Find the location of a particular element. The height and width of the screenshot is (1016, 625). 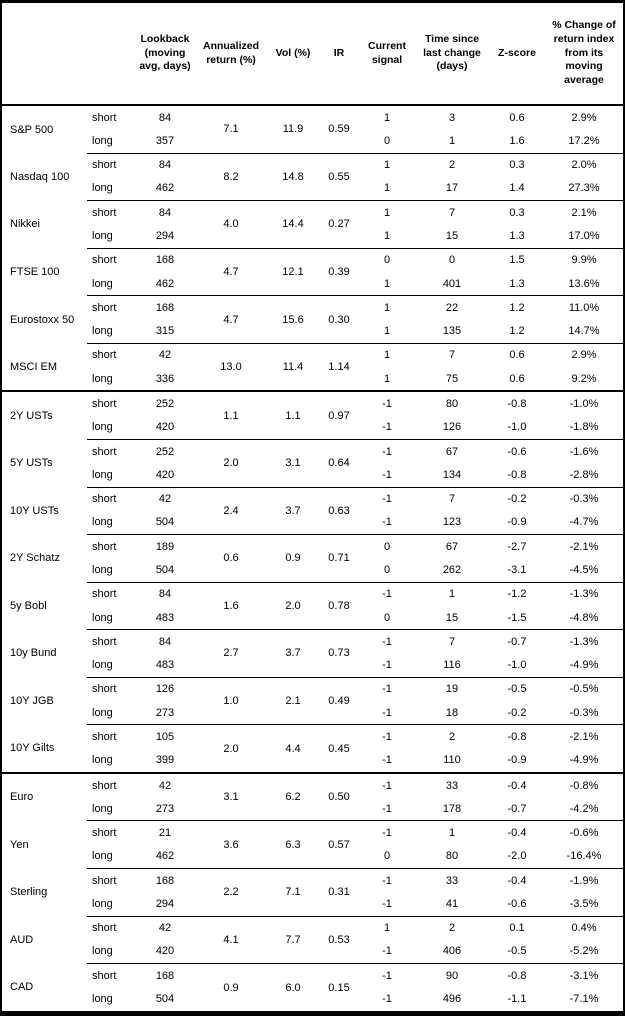

lookback-cell: 315 is located at coordinates (165, 331).